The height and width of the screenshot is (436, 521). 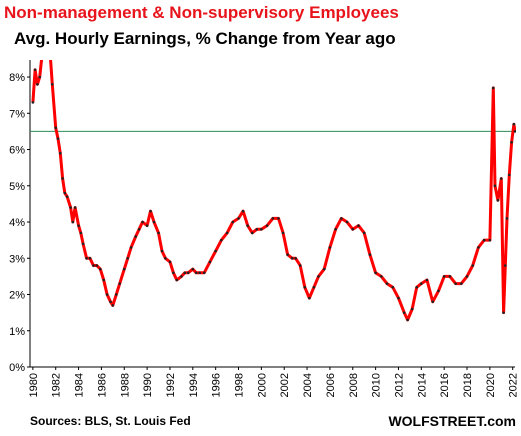 What do you see at coordinates (17, 332) in the screenshot?
I see `y-tick-label: 1%` at bounding box center [17, 332].